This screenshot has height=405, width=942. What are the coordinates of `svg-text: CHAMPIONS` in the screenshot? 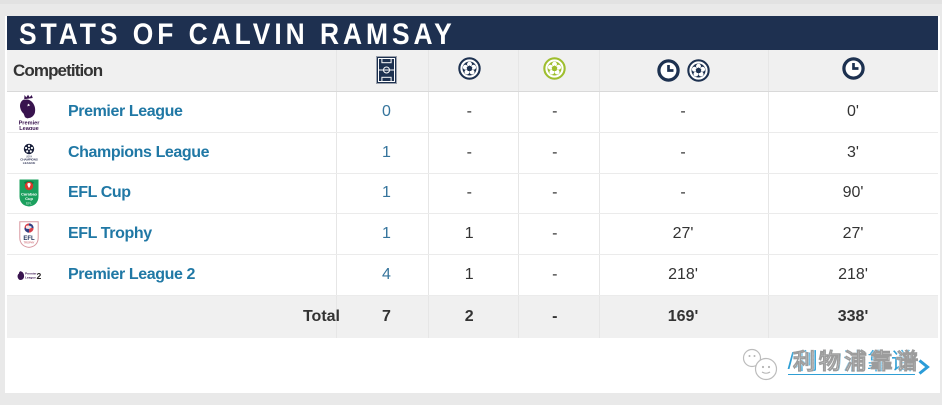 It's located at (29, 159).